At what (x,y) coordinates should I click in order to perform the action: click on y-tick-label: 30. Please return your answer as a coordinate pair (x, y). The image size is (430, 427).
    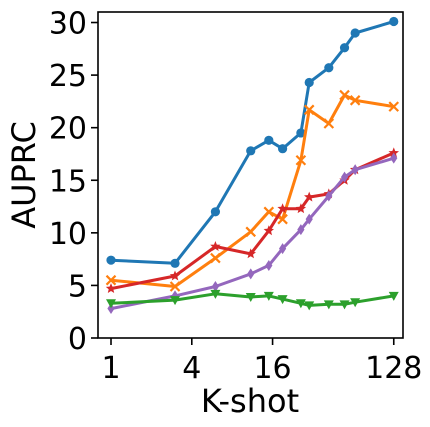
    Looking at the image, I should click on (68, 24).